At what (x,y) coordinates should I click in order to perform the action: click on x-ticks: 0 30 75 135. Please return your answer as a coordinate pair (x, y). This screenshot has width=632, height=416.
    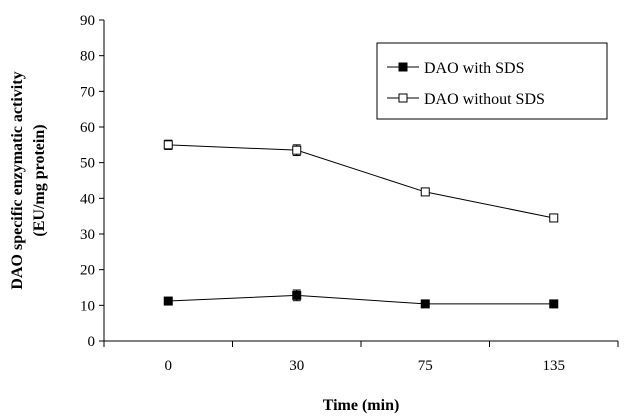
    Looking at the image, I should click on (361, 357).